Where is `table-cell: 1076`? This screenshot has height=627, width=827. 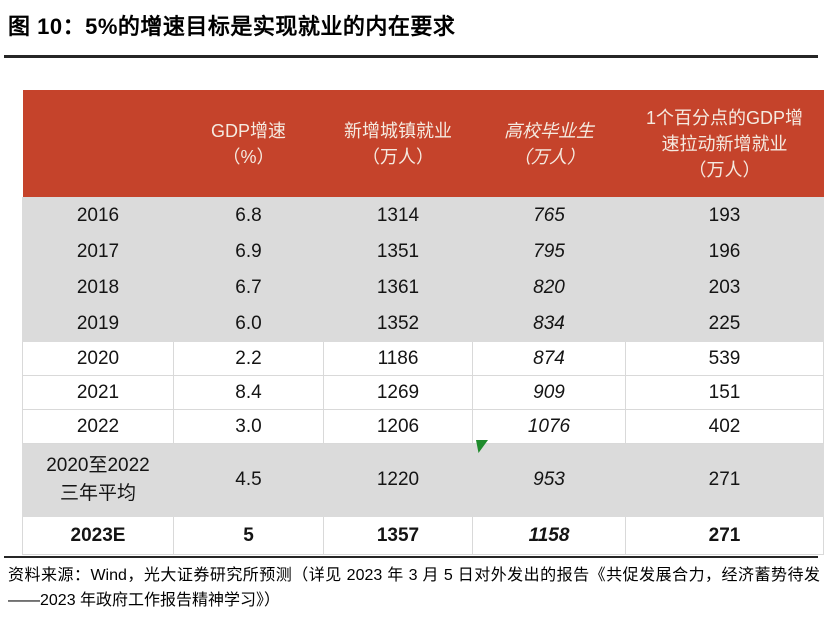 table-cell: 1076 is located at coordinates (549, 426).